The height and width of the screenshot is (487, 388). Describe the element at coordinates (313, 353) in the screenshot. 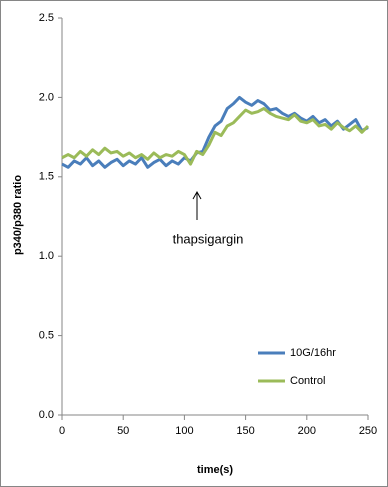

I see `legend-label: 10G/16hr` at that location.